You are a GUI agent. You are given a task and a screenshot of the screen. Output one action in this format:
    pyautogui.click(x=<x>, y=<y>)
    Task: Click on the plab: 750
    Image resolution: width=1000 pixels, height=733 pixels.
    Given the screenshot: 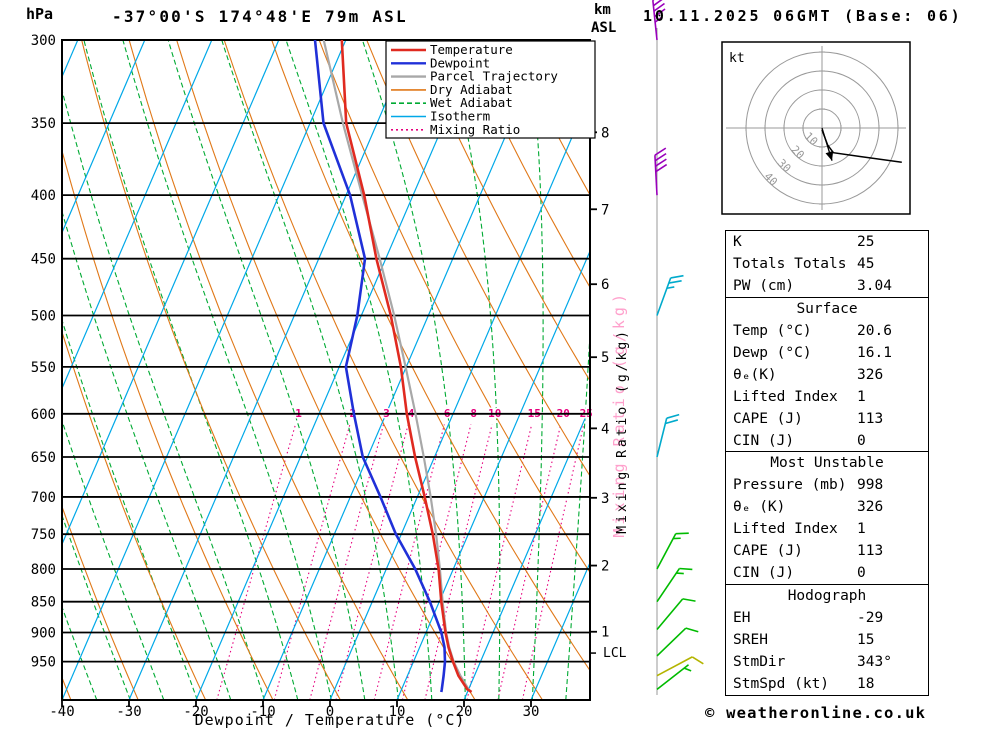 What is the action you would take?
    pyautogui.click(x=43, y=535)
    